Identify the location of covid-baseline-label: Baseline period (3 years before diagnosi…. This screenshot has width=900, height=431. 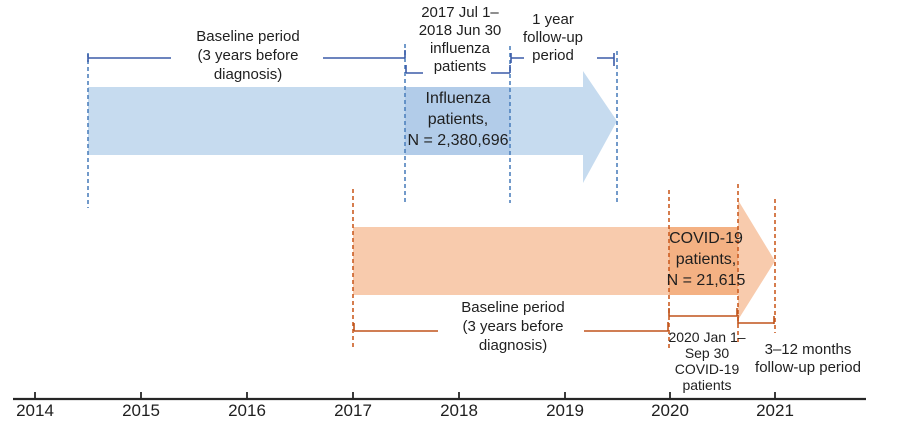
(513, 326).